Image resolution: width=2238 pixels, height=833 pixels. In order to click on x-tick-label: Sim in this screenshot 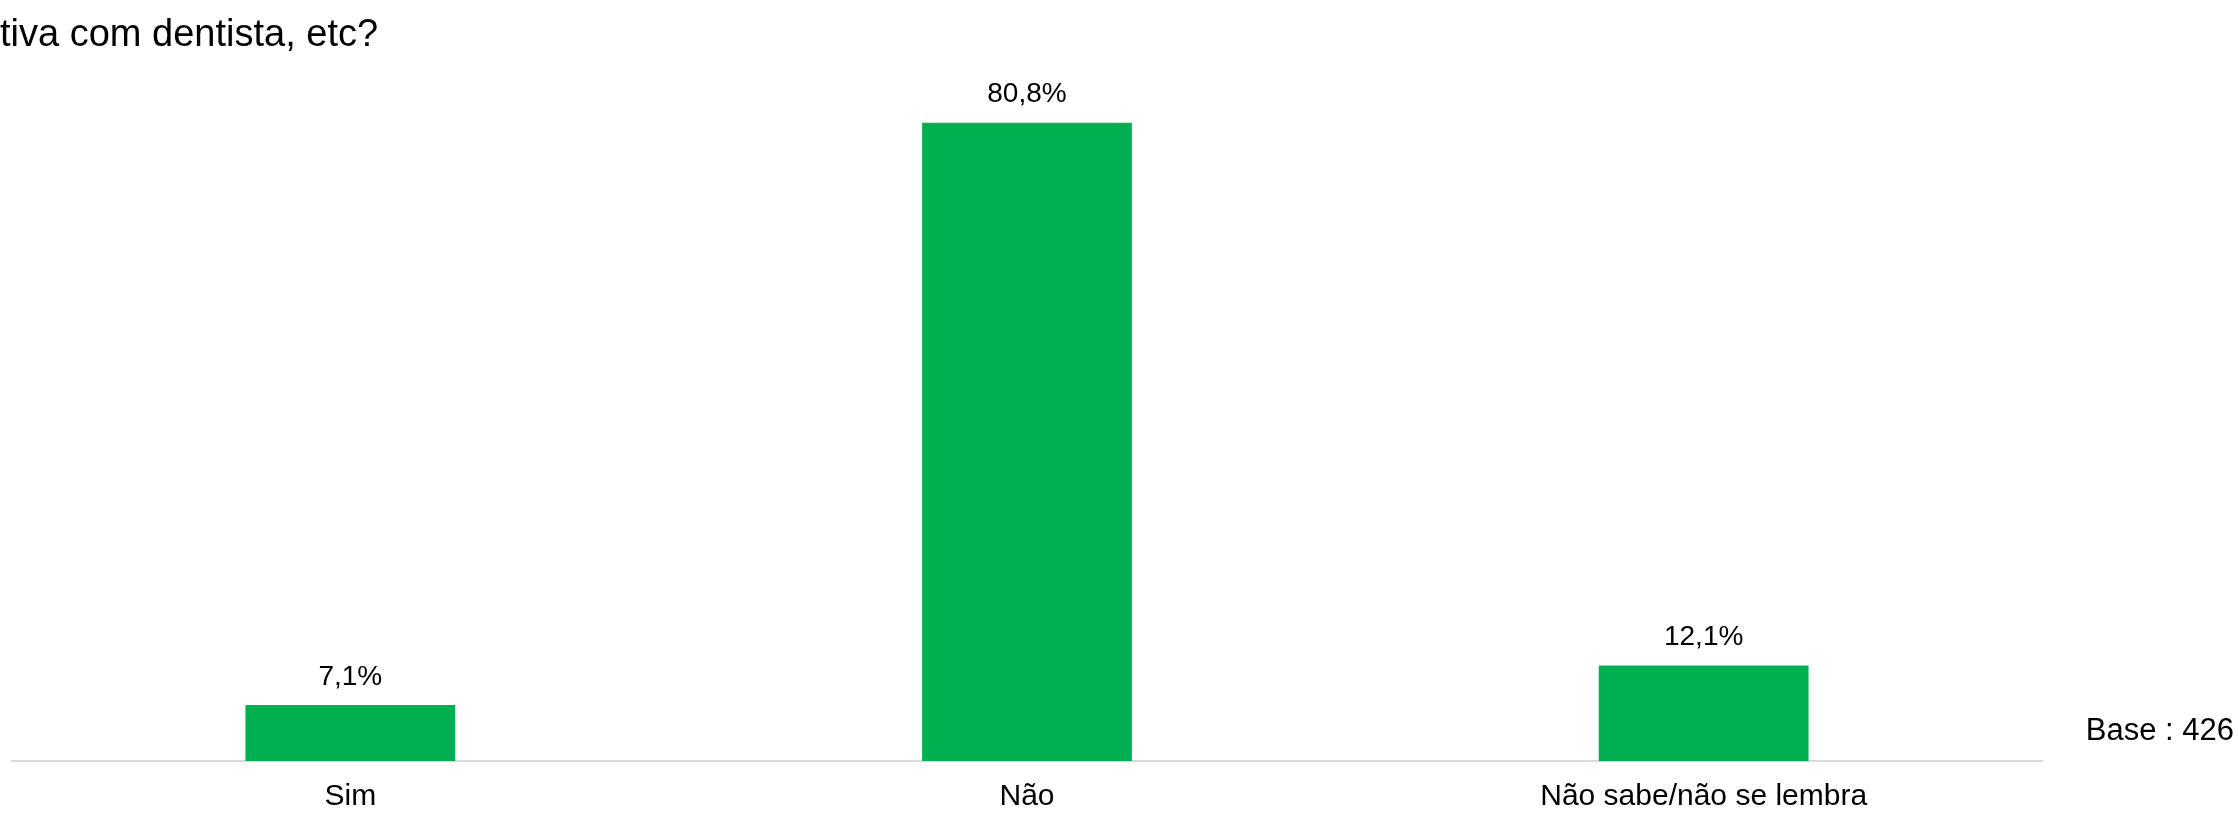, I will do `click(350, 795)`.